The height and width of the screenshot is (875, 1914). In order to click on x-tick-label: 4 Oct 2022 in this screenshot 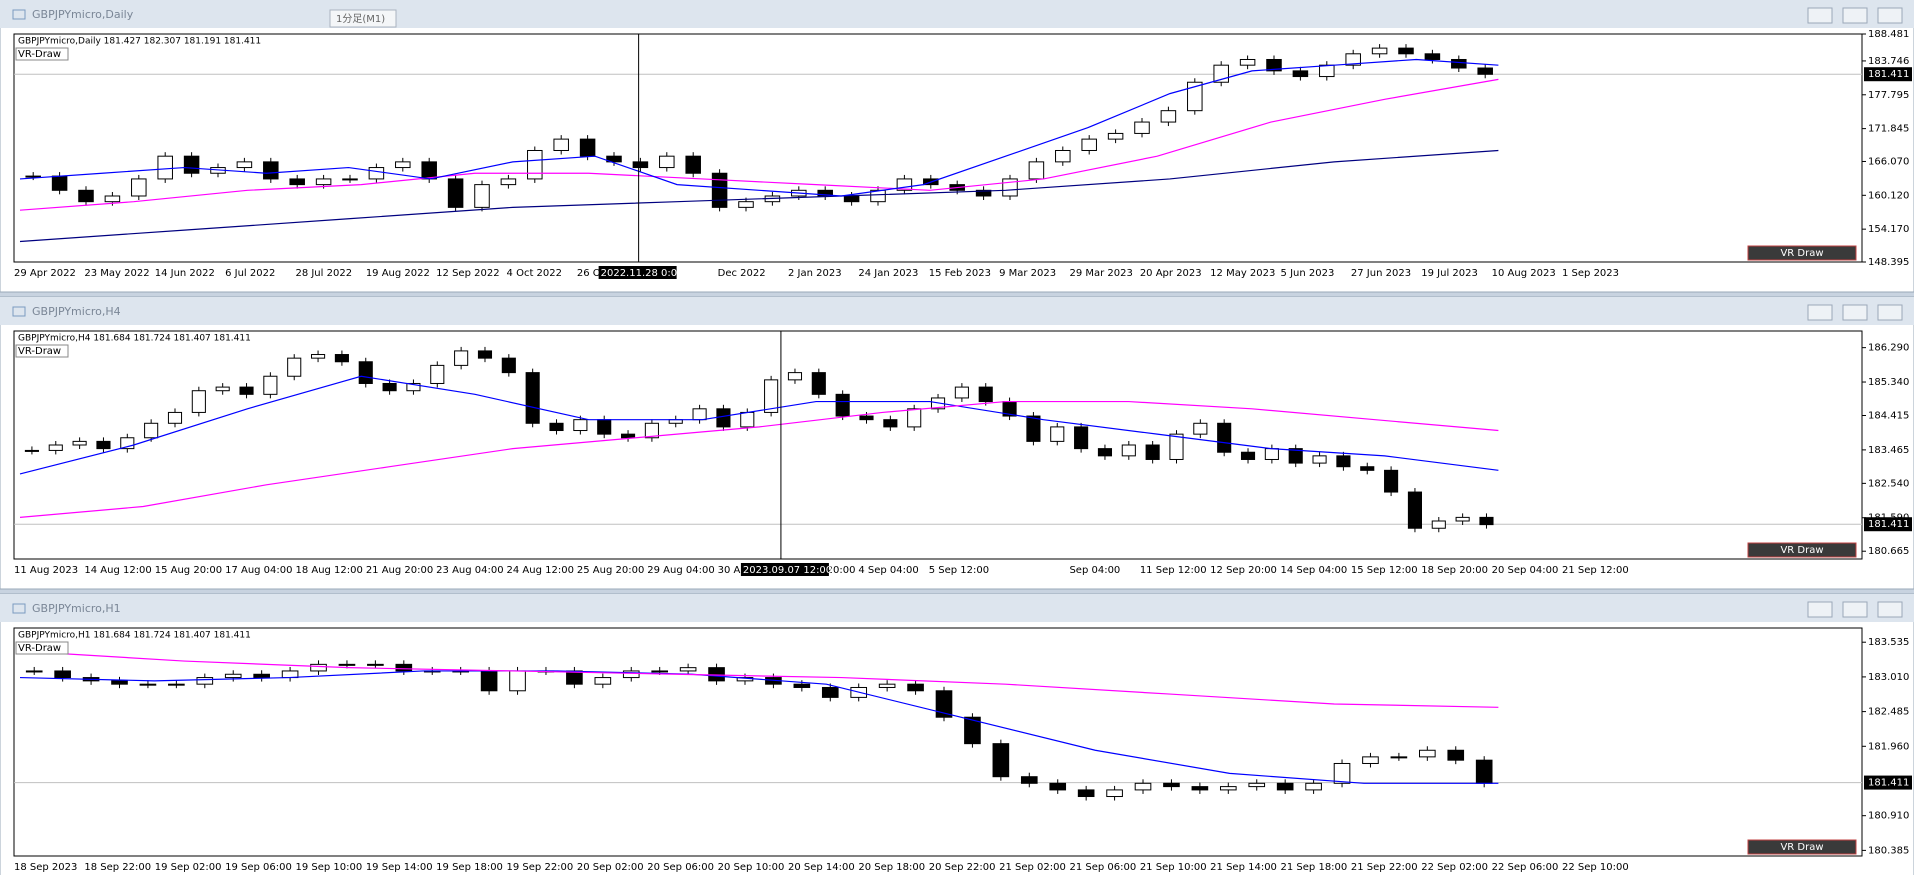, I will do `click(534, 273)`.